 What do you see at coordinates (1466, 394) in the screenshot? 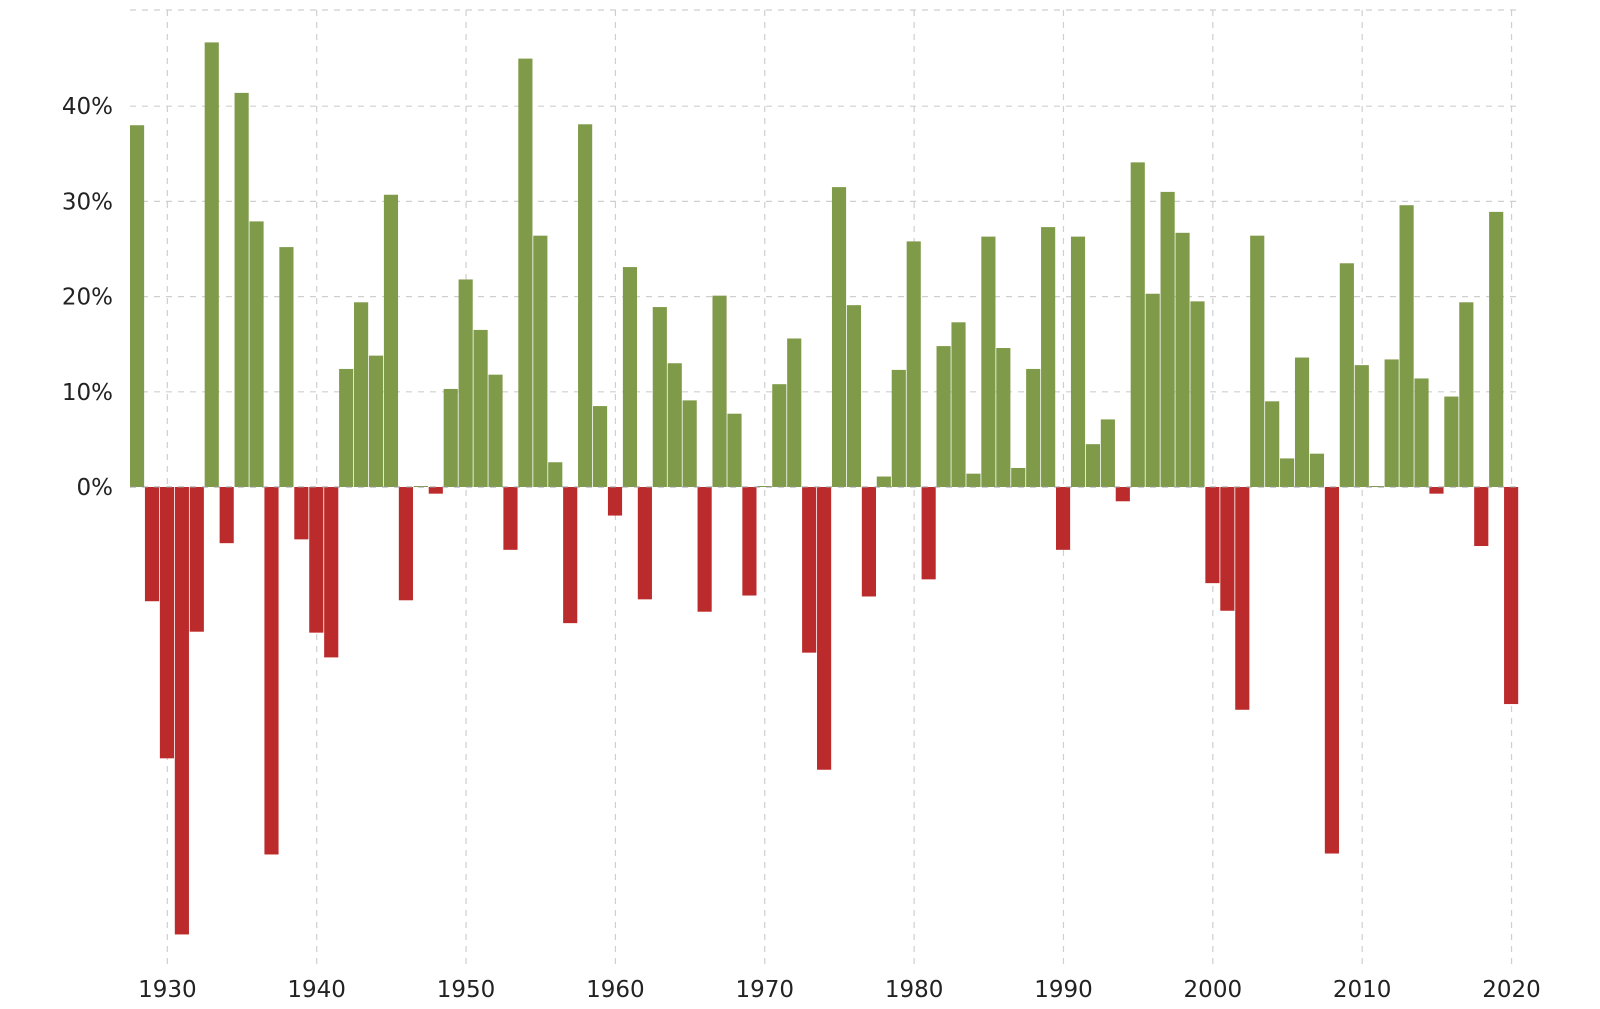
I see `bar-2017` at bounding box center [1466, 394].